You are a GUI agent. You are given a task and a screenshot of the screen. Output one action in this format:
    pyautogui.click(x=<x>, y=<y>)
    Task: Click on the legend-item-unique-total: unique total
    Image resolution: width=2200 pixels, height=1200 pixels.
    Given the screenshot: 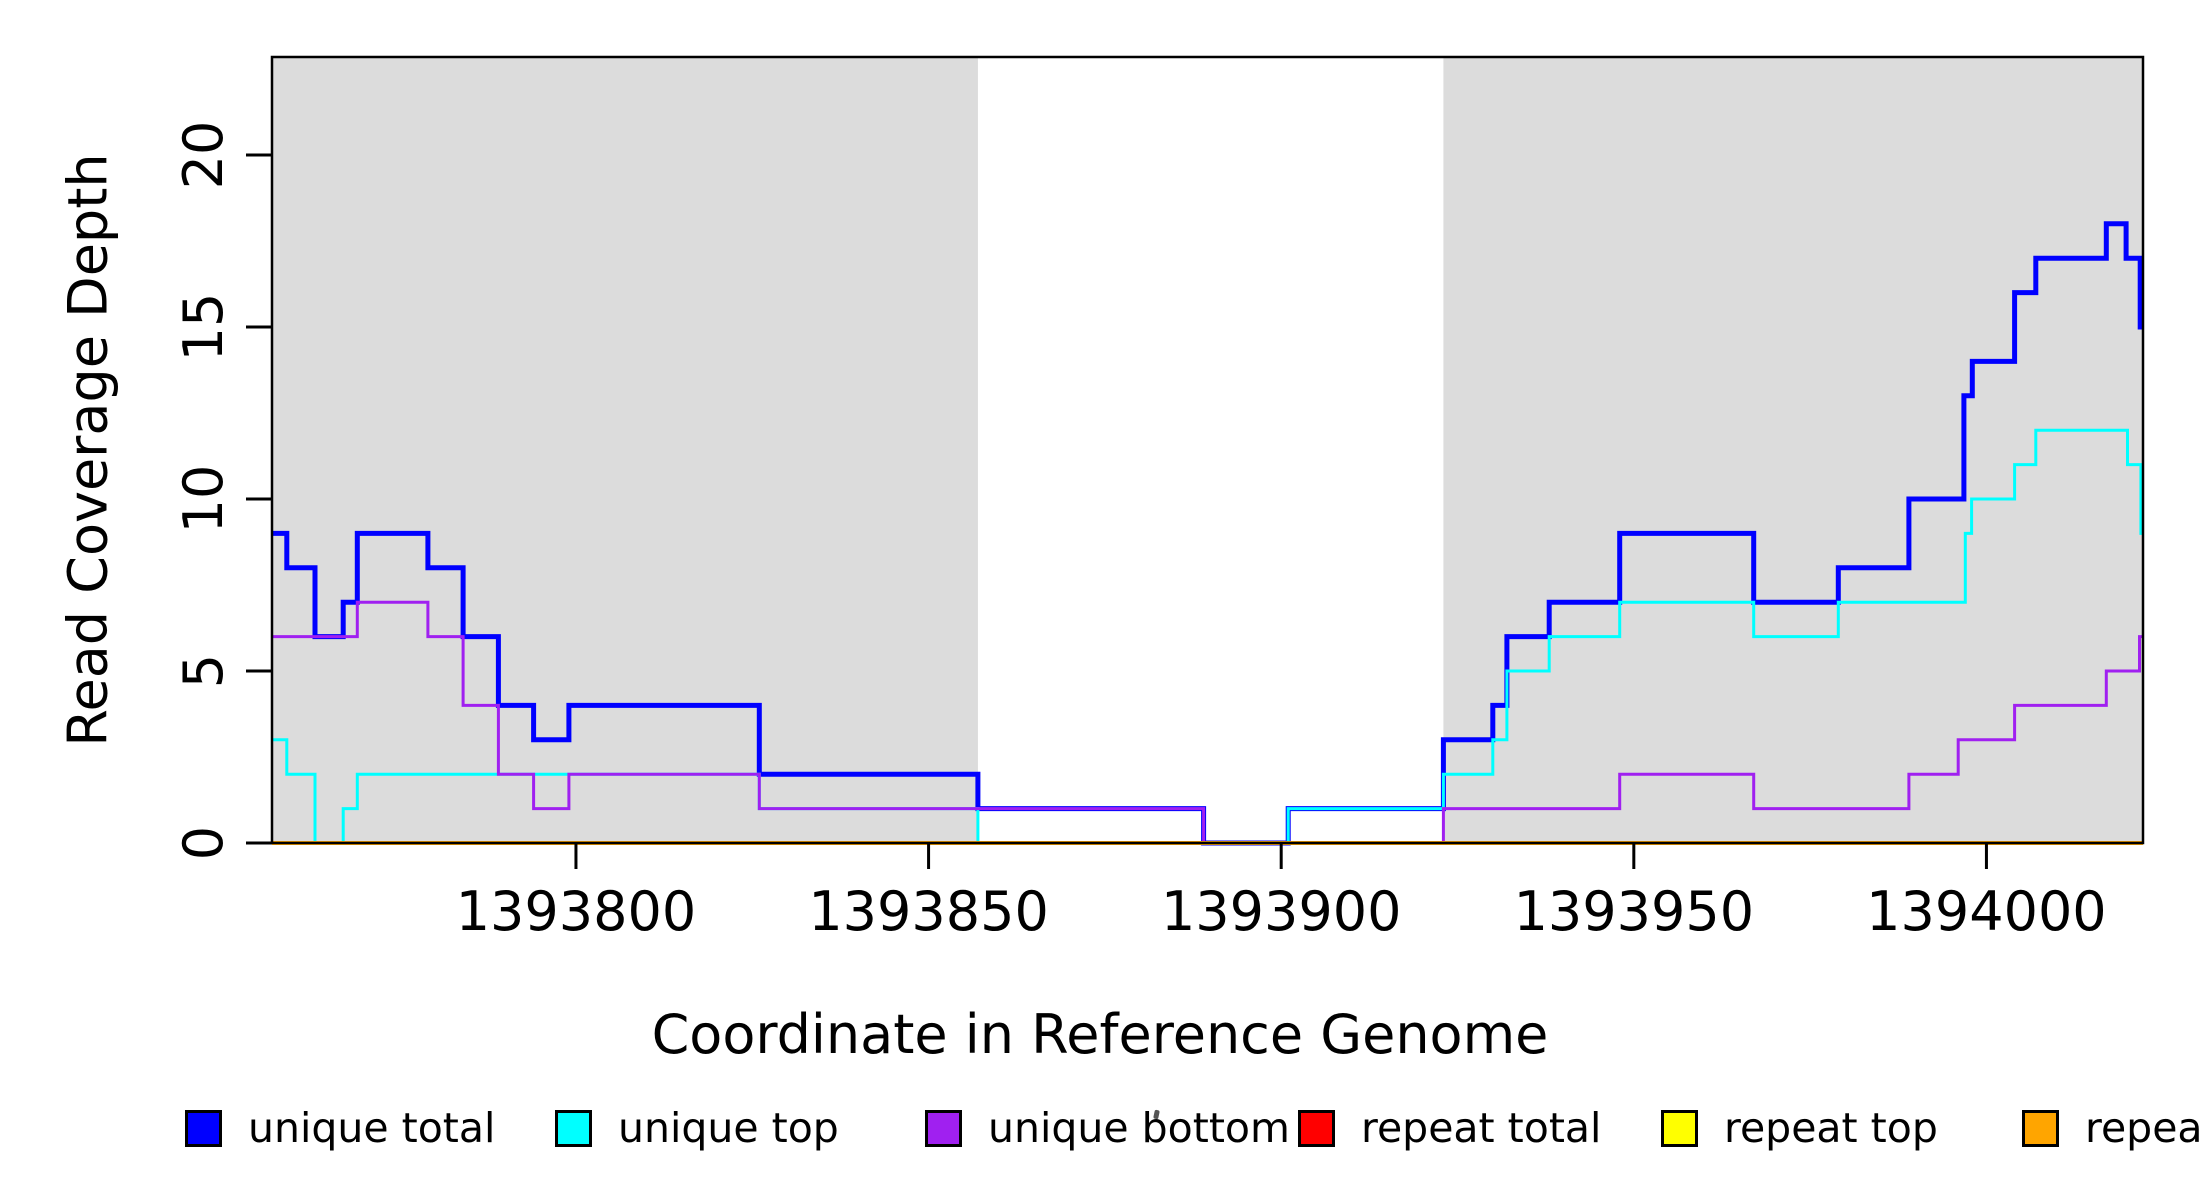 What is the action you would take?
    pyautogui.click(x=340, y=1128)
    